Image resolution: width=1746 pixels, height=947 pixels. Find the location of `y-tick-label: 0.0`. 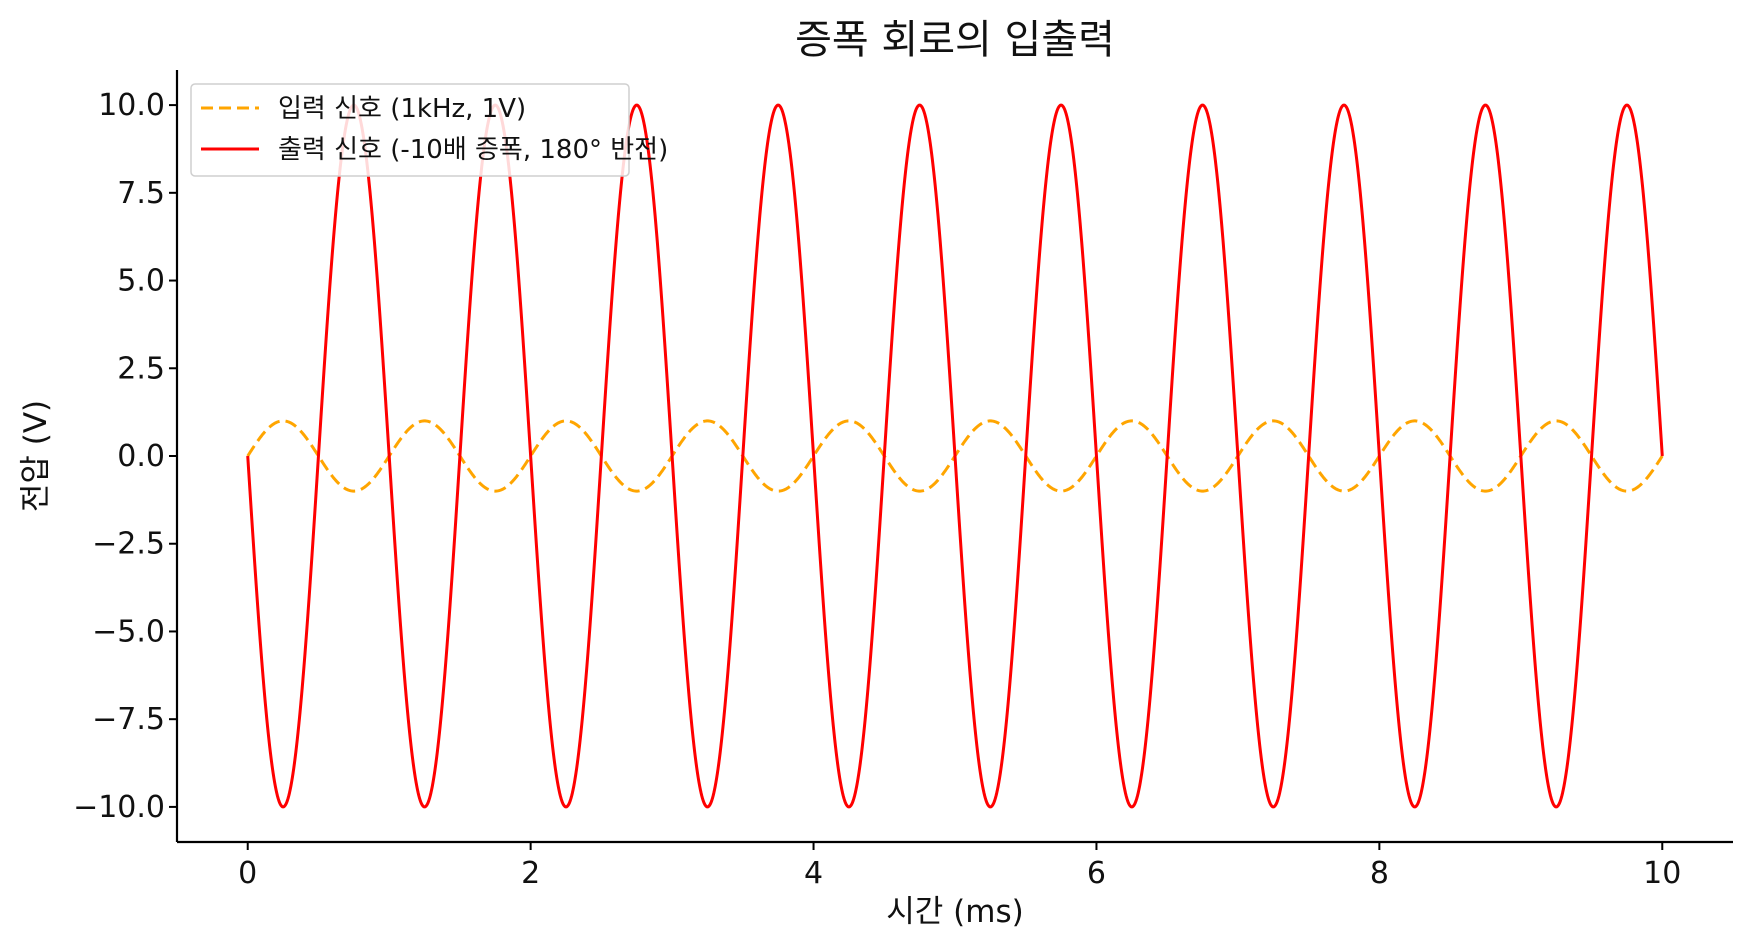

y-tick-label: 0.0 is located at coordinates (141, 456).